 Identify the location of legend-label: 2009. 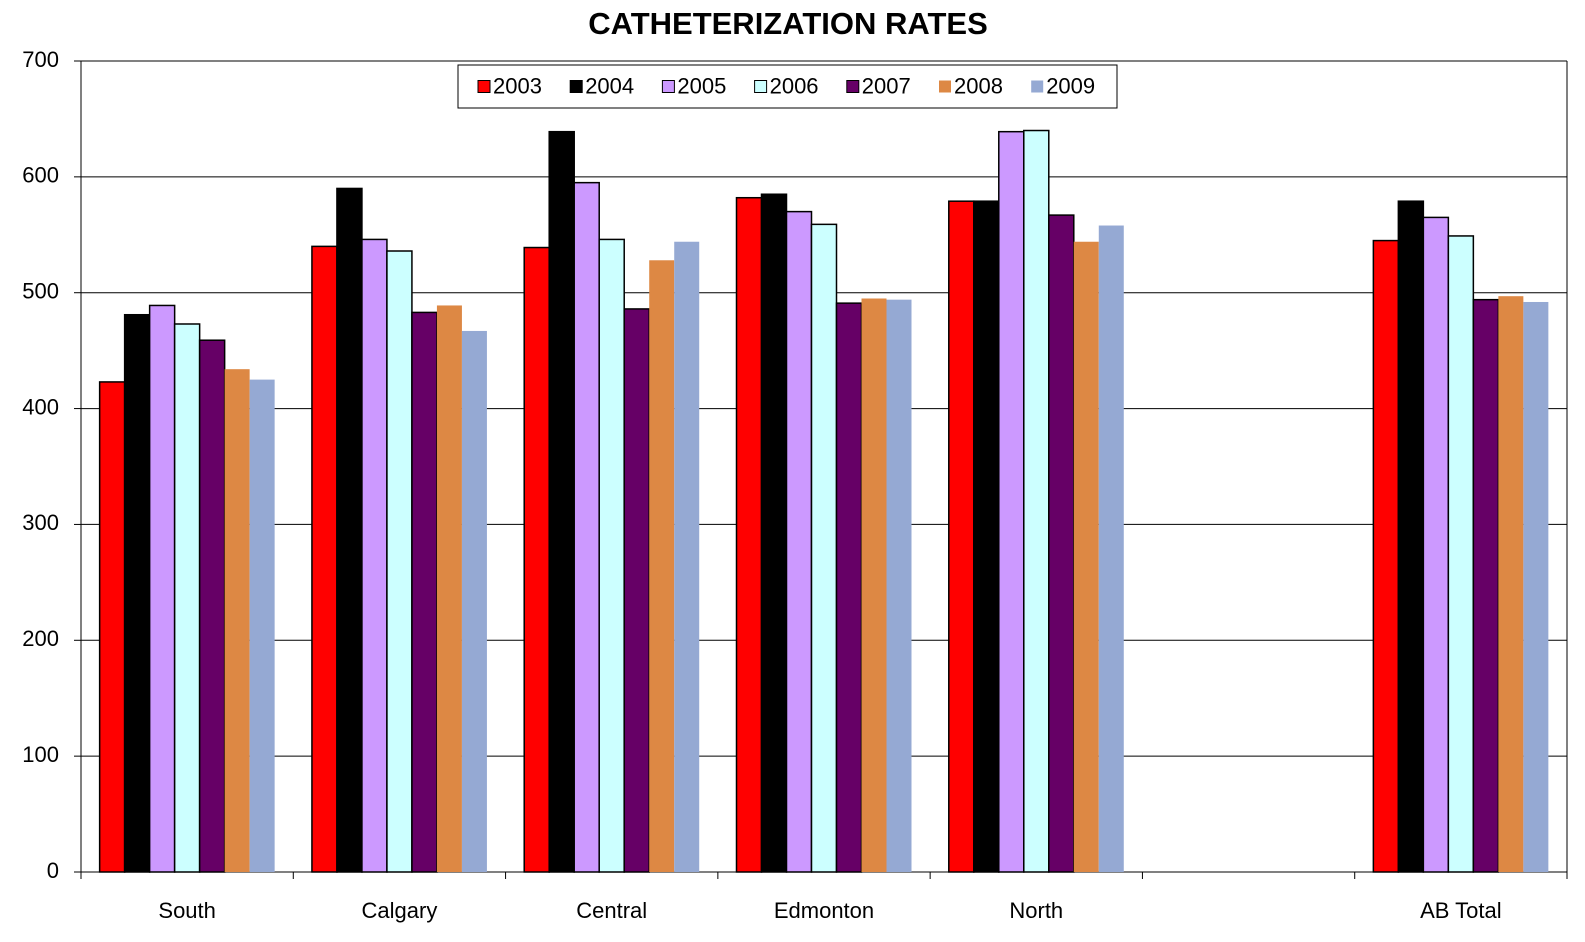
(1070, 85).